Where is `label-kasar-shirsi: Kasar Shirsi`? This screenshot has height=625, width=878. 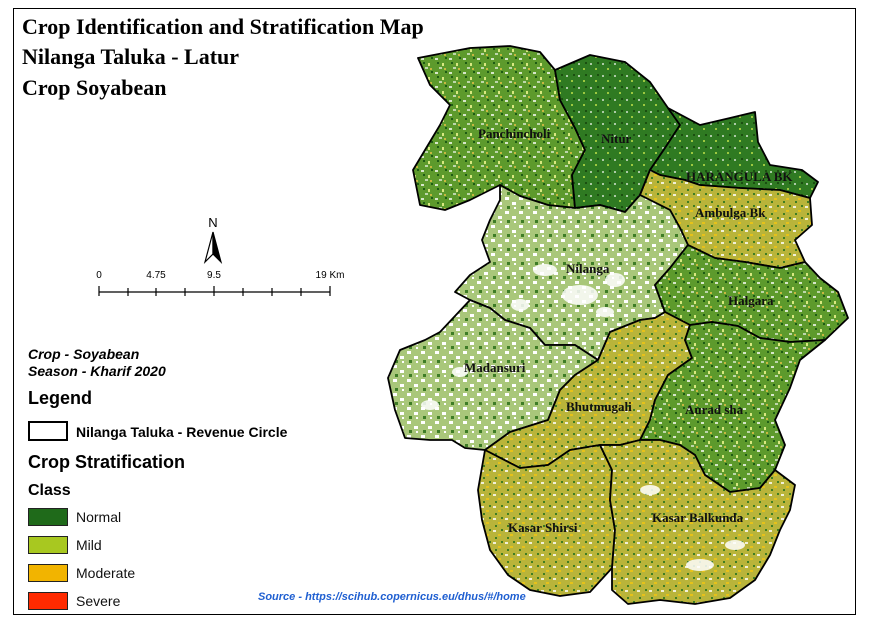
label-kasar-shirsi: Kasar Shirsi is located at coordinates (543, 527).